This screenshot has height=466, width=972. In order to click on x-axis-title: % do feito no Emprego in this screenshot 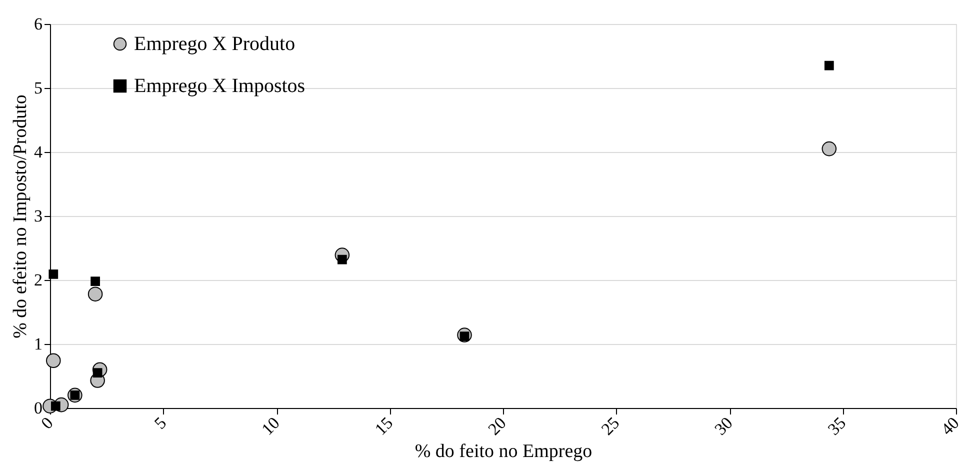, I will do `click(503, 451)`.